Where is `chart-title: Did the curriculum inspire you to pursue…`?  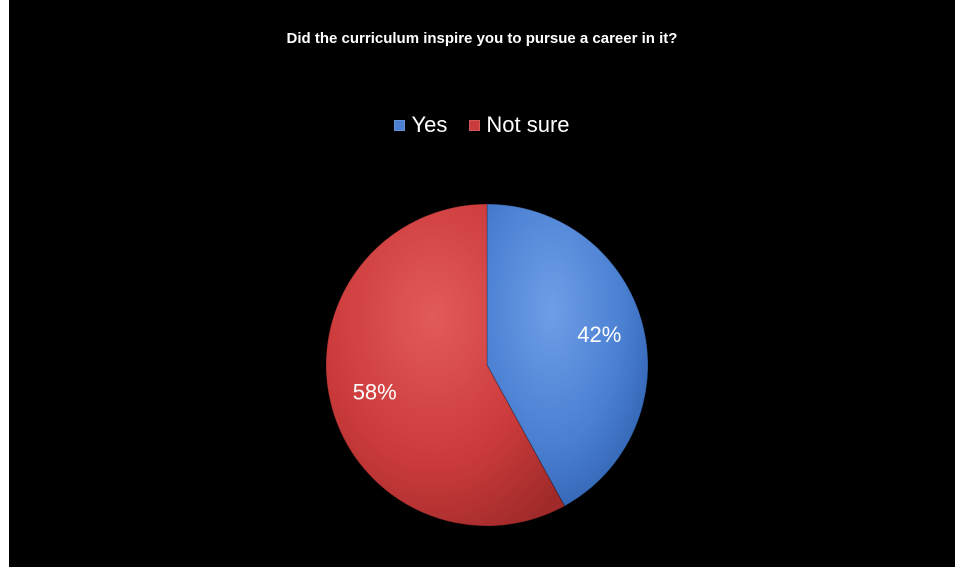
chart-title: Did the curriculum inspire you to pursue… is located at coordinates (482, 38).